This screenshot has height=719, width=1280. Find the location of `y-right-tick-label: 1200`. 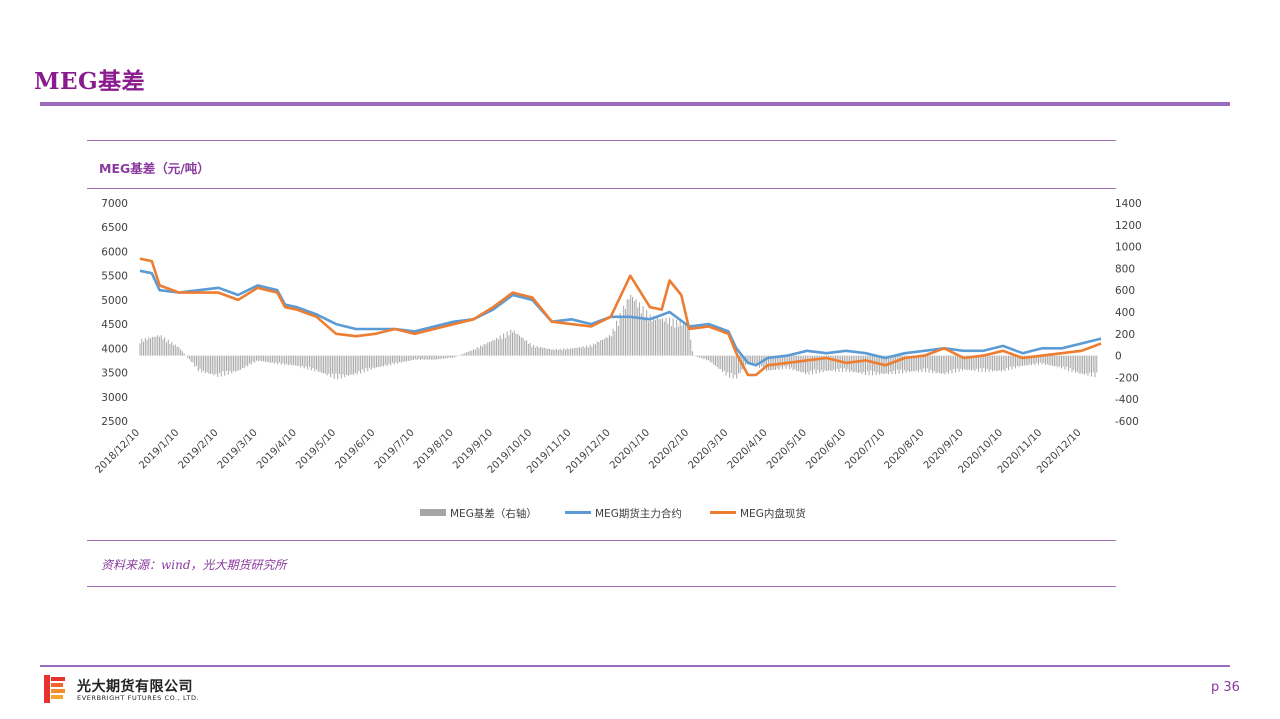

y-right-tick-label: 1200 is located at coordinates (1128, 226).